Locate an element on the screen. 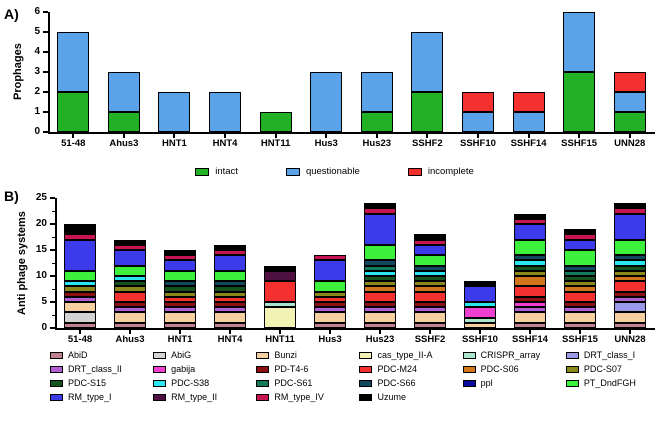 The height and width of the screenshot is (447, 669). legend-label: Uzume is located at coordinates (391, 397).